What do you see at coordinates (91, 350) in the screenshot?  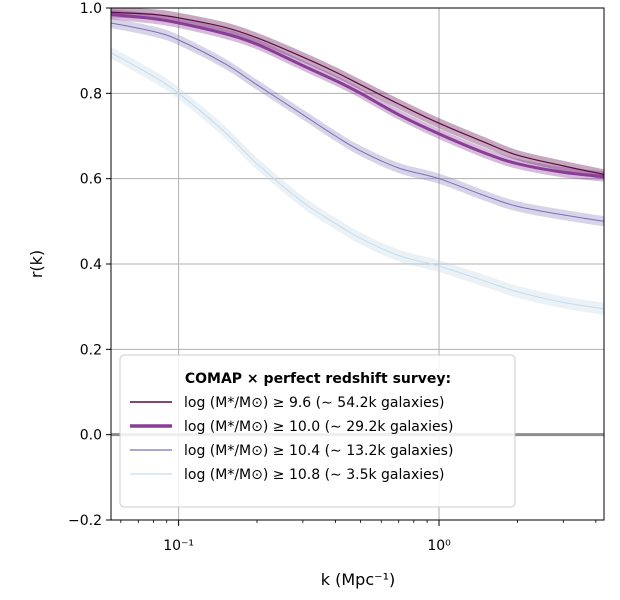 I see `y-tick-label: 0.2` at bounding box center [91, 350].